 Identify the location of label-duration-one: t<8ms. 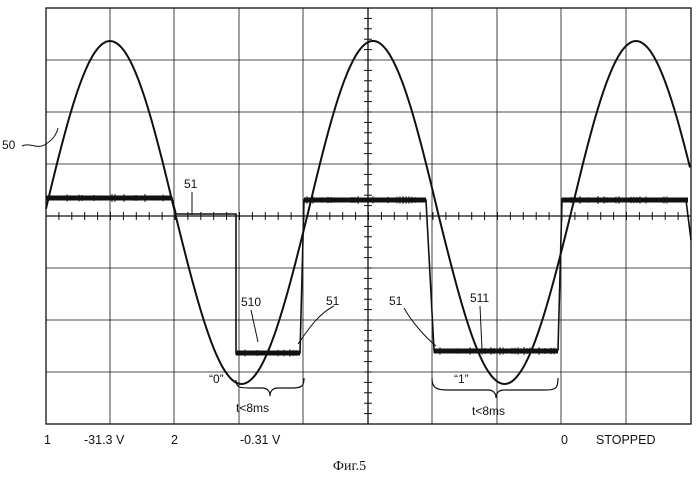
(488, 411).